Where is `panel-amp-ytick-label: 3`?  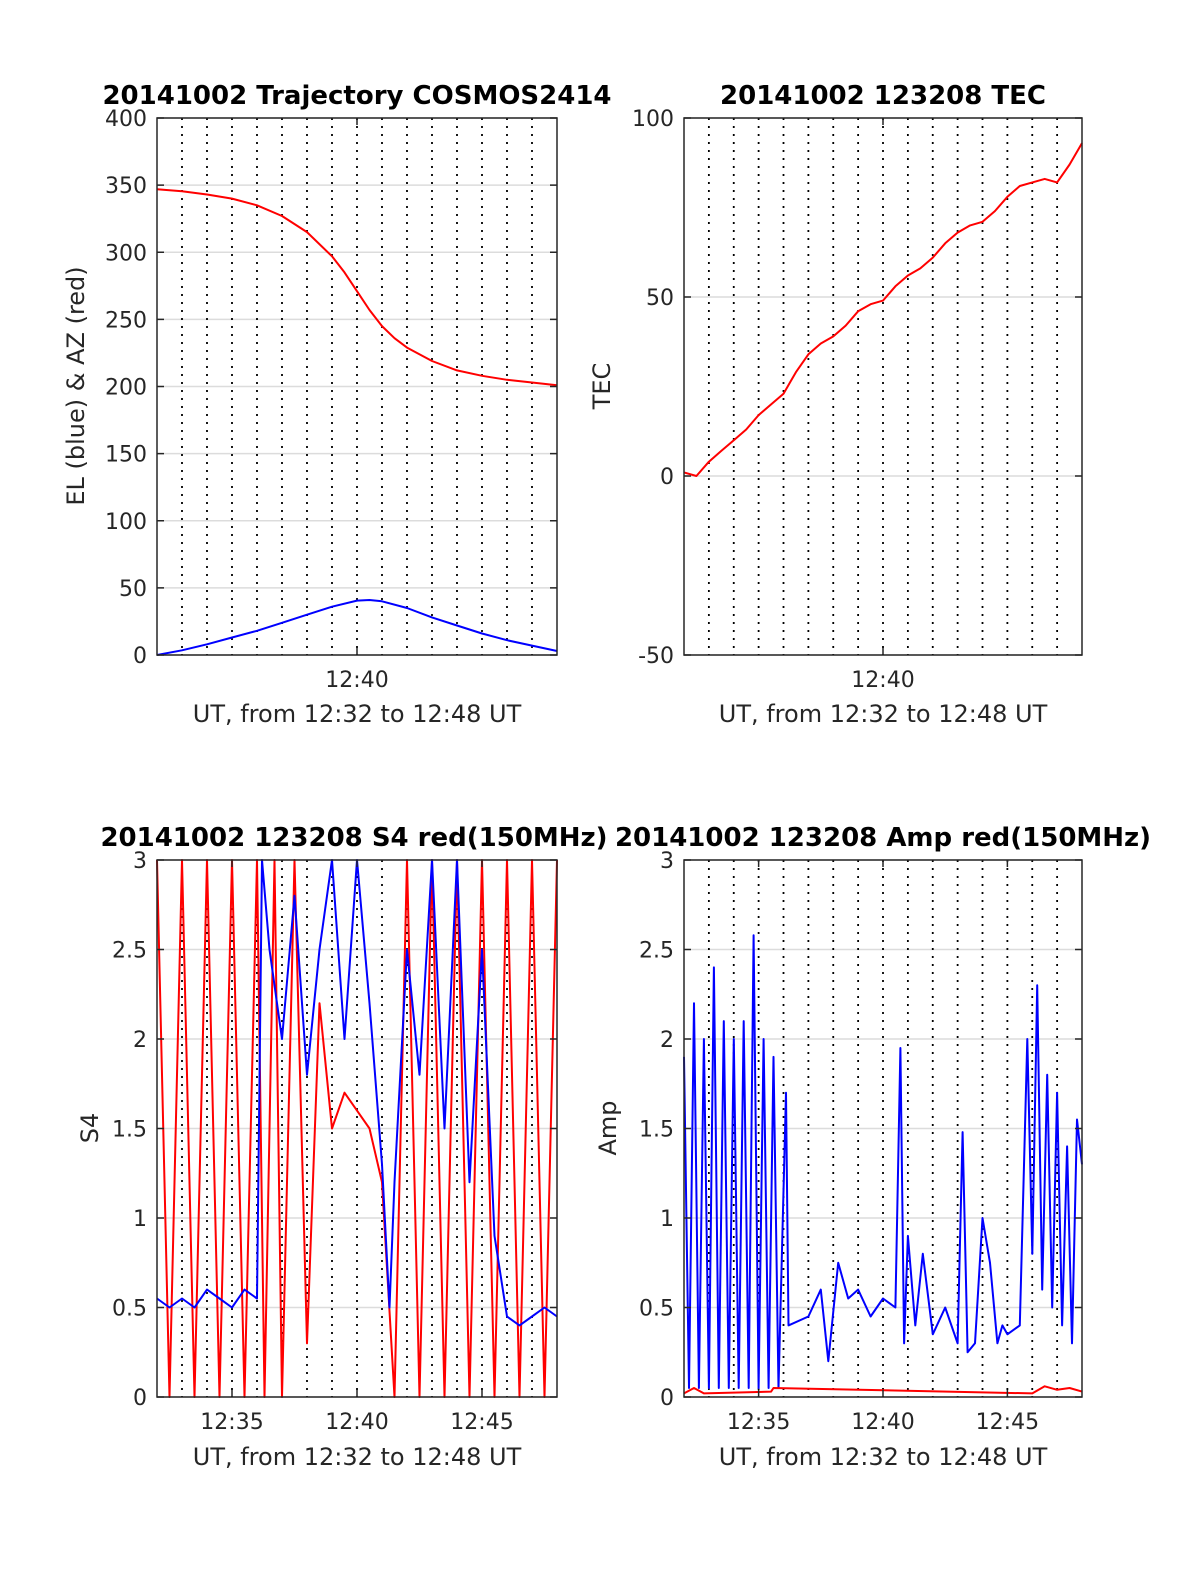 panel-amp-ytick-label: 3 is located at coordinates (667, 861).